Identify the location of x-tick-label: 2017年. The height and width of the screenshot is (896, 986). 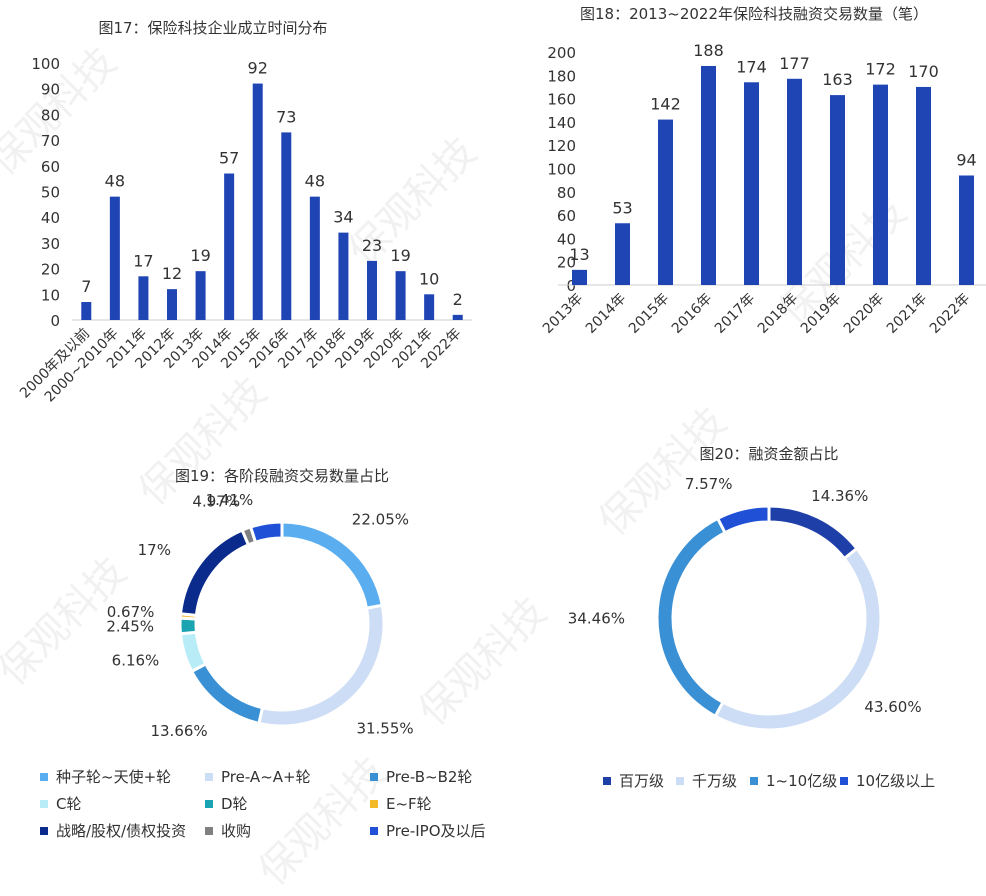
(735, 314).